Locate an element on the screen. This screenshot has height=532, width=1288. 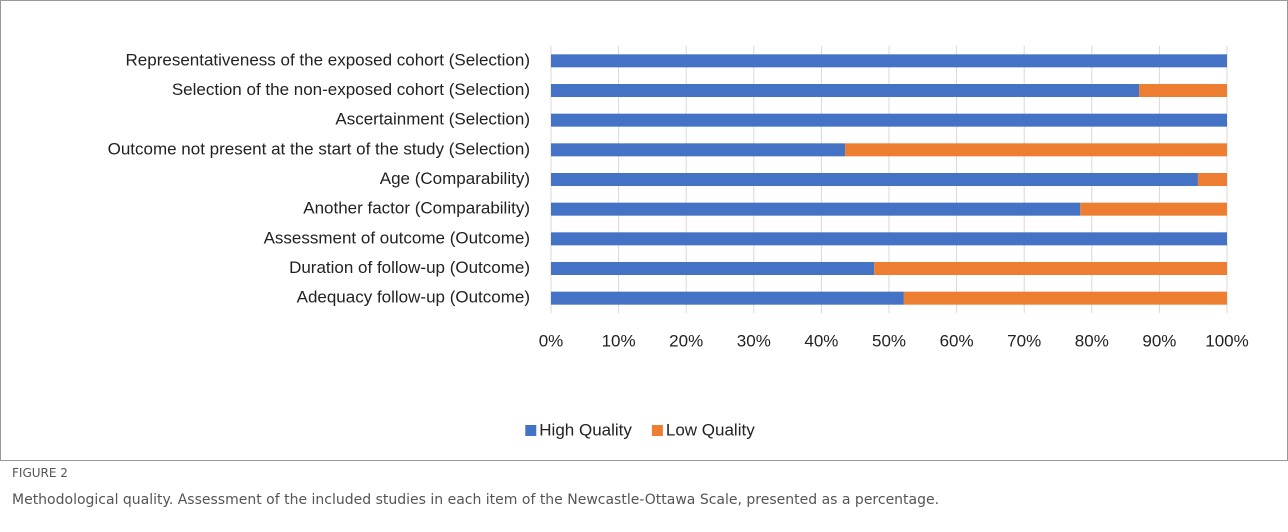
y-tick-label: Age (Comparability) is located at coordinates (455, 178).